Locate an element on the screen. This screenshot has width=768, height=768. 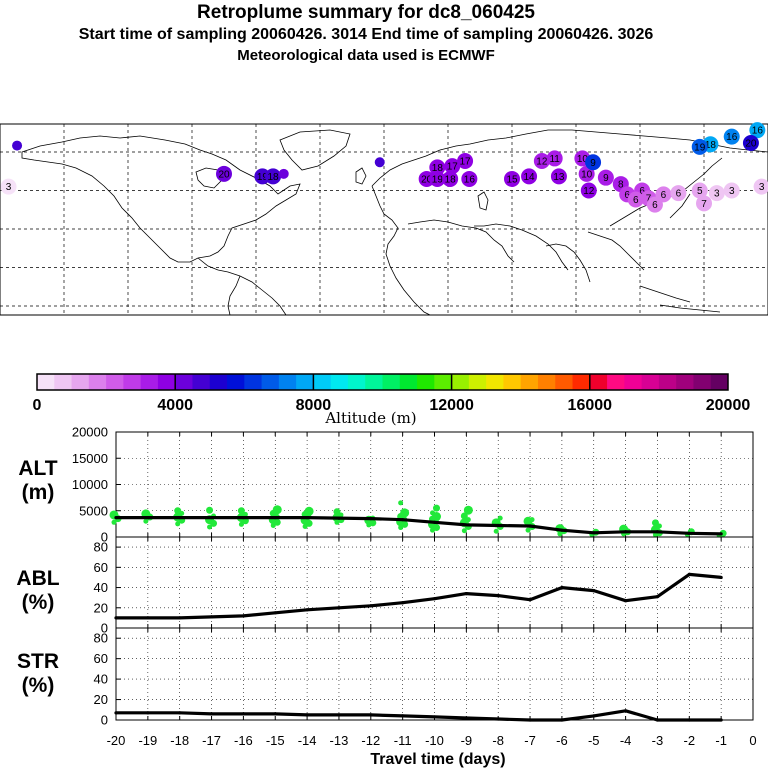
plume-day-label: 18 is located at coordinates (438, 168).